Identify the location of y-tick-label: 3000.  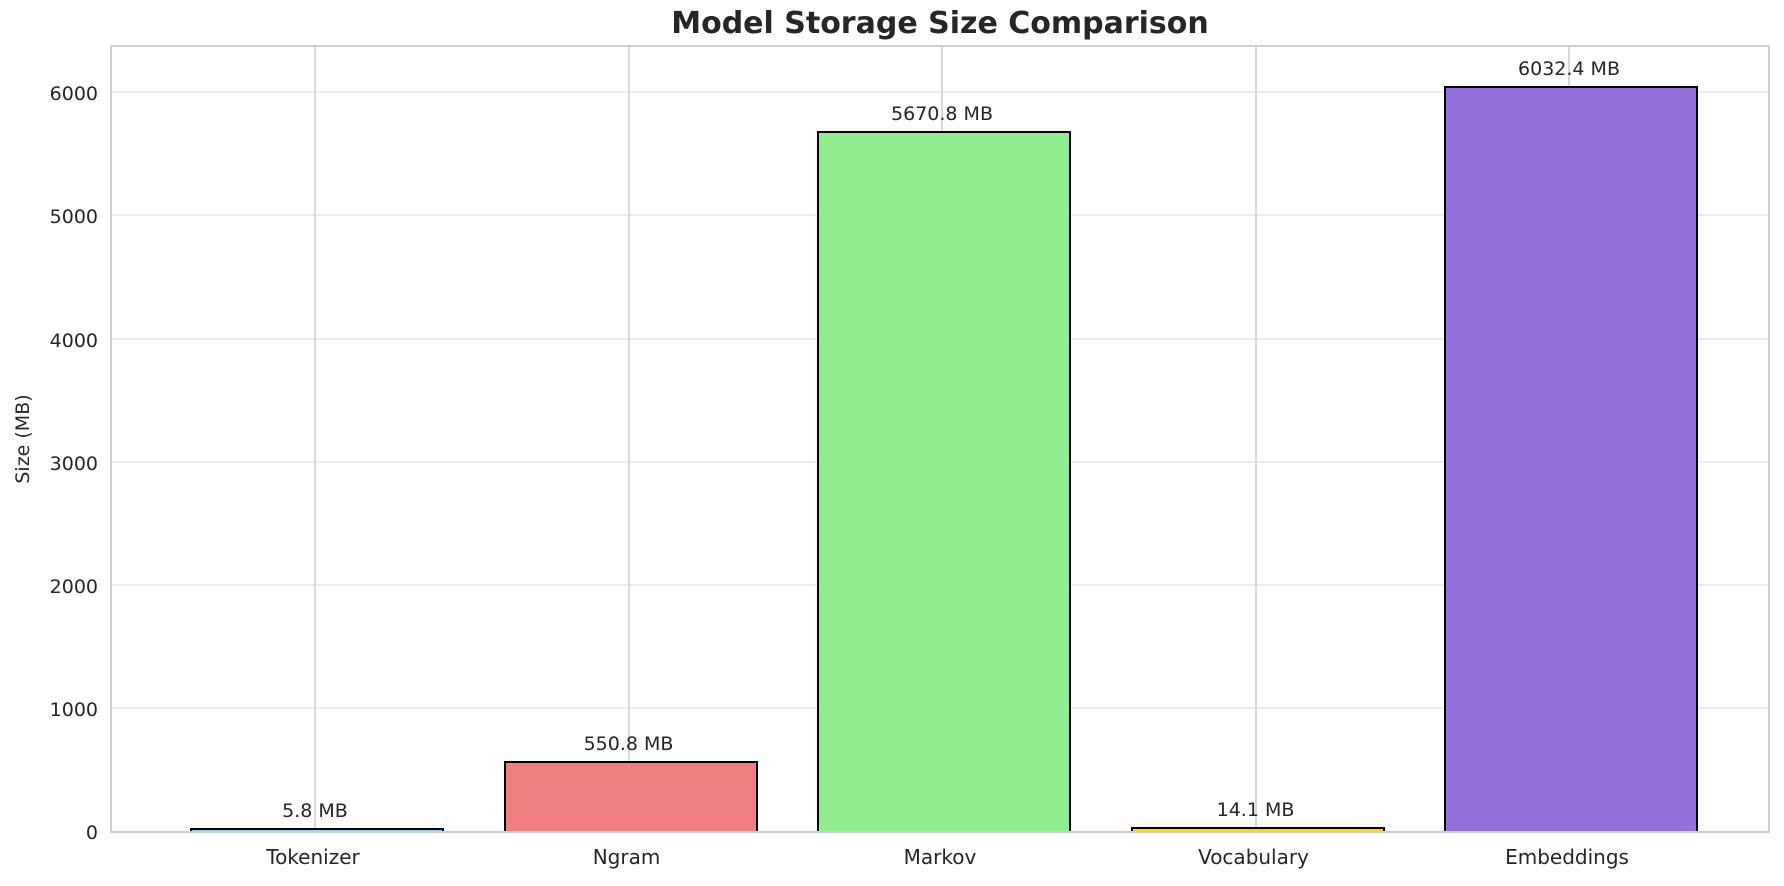
(73, 463).